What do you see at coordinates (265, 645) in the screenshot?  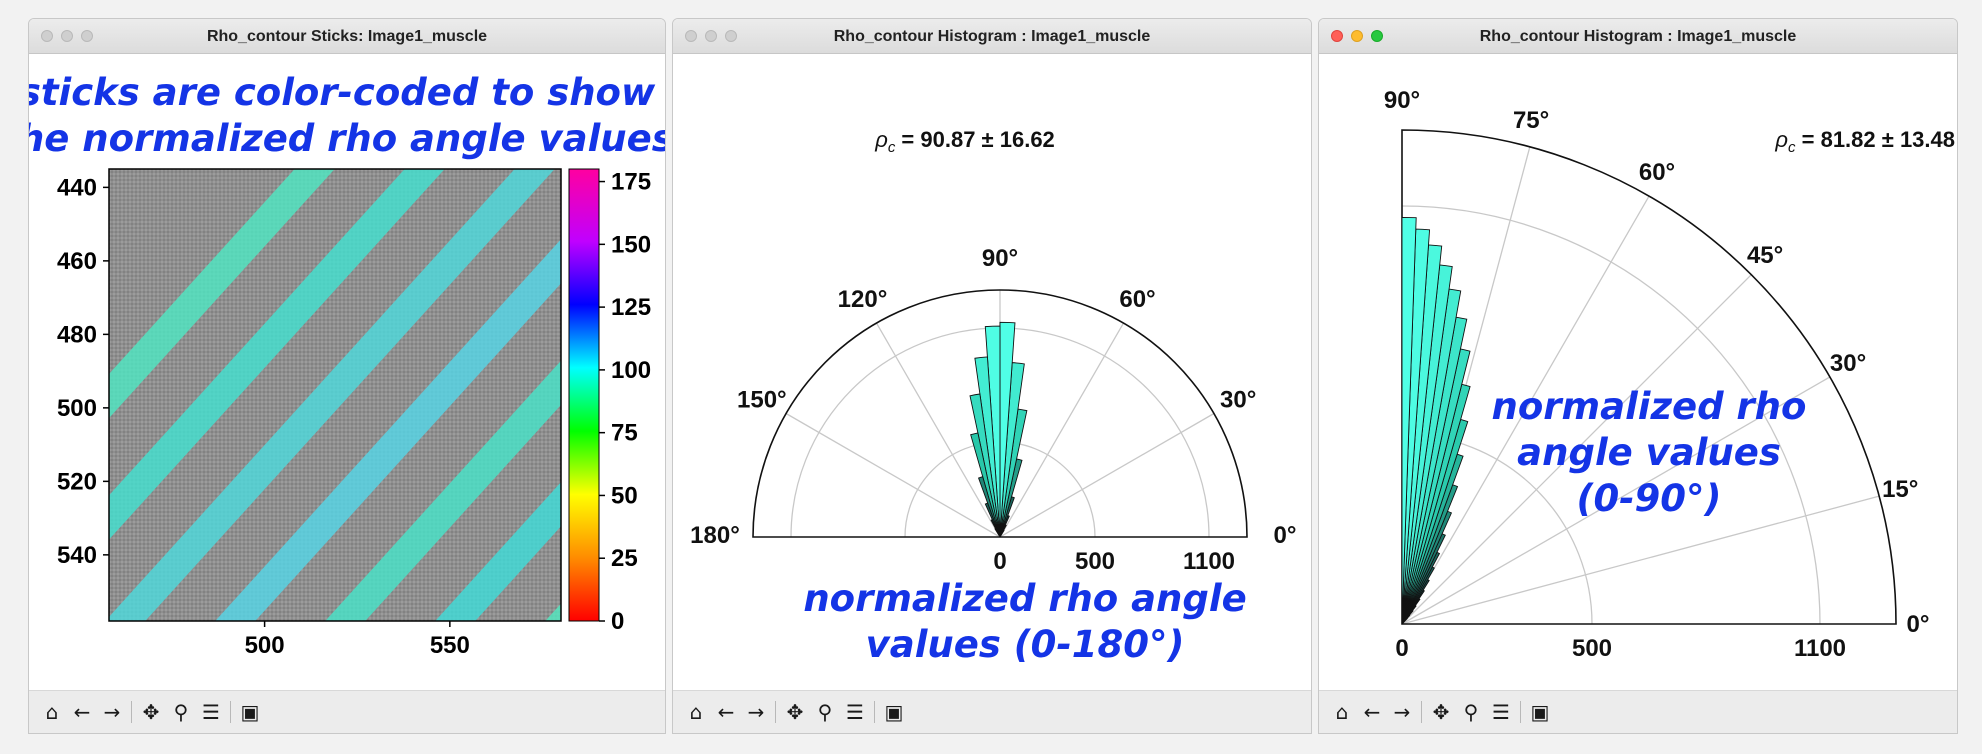 I see `x-tick-label: 500` at bounding box center [265, 645].